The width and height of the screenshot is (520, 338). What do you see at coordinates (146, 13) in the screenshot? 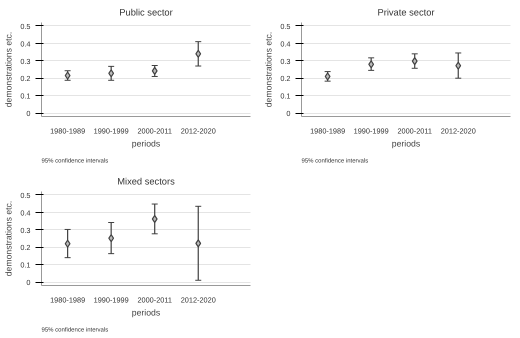
I see `chart-title: Public sector` at bounding box center [146, 13].